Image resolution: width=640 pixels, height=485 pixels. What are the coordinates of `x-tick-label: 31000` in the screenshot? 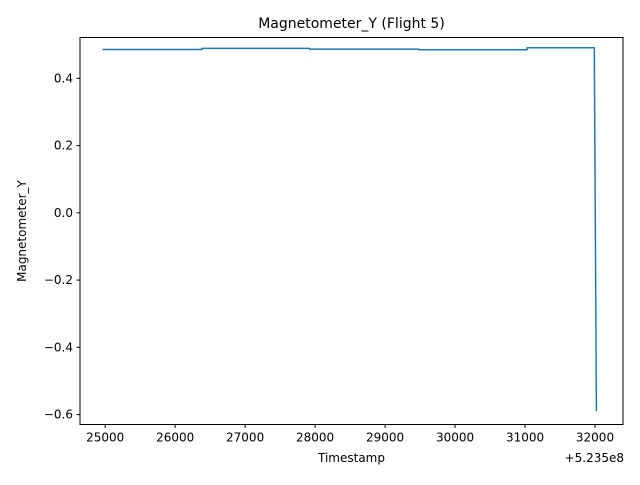 It's located at (525, 438).